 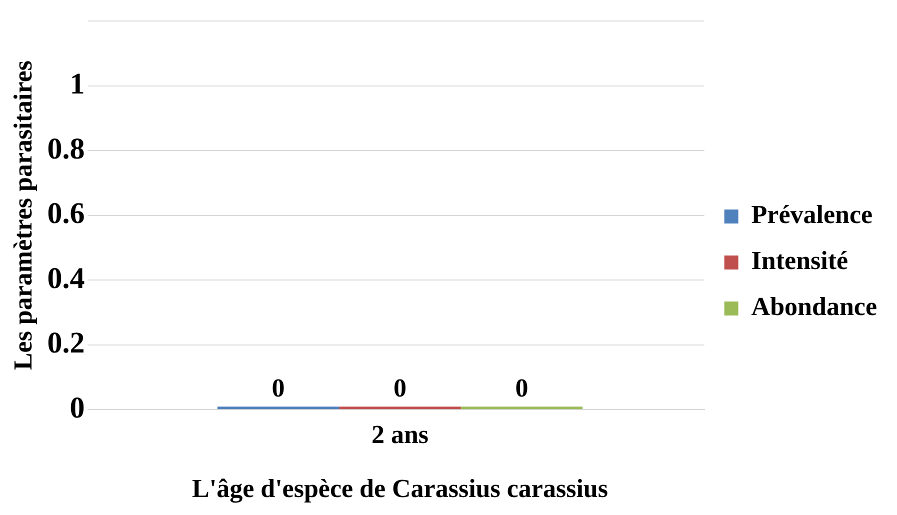 I want to click on legend-label: Intensité, so click(x=799, y=261).